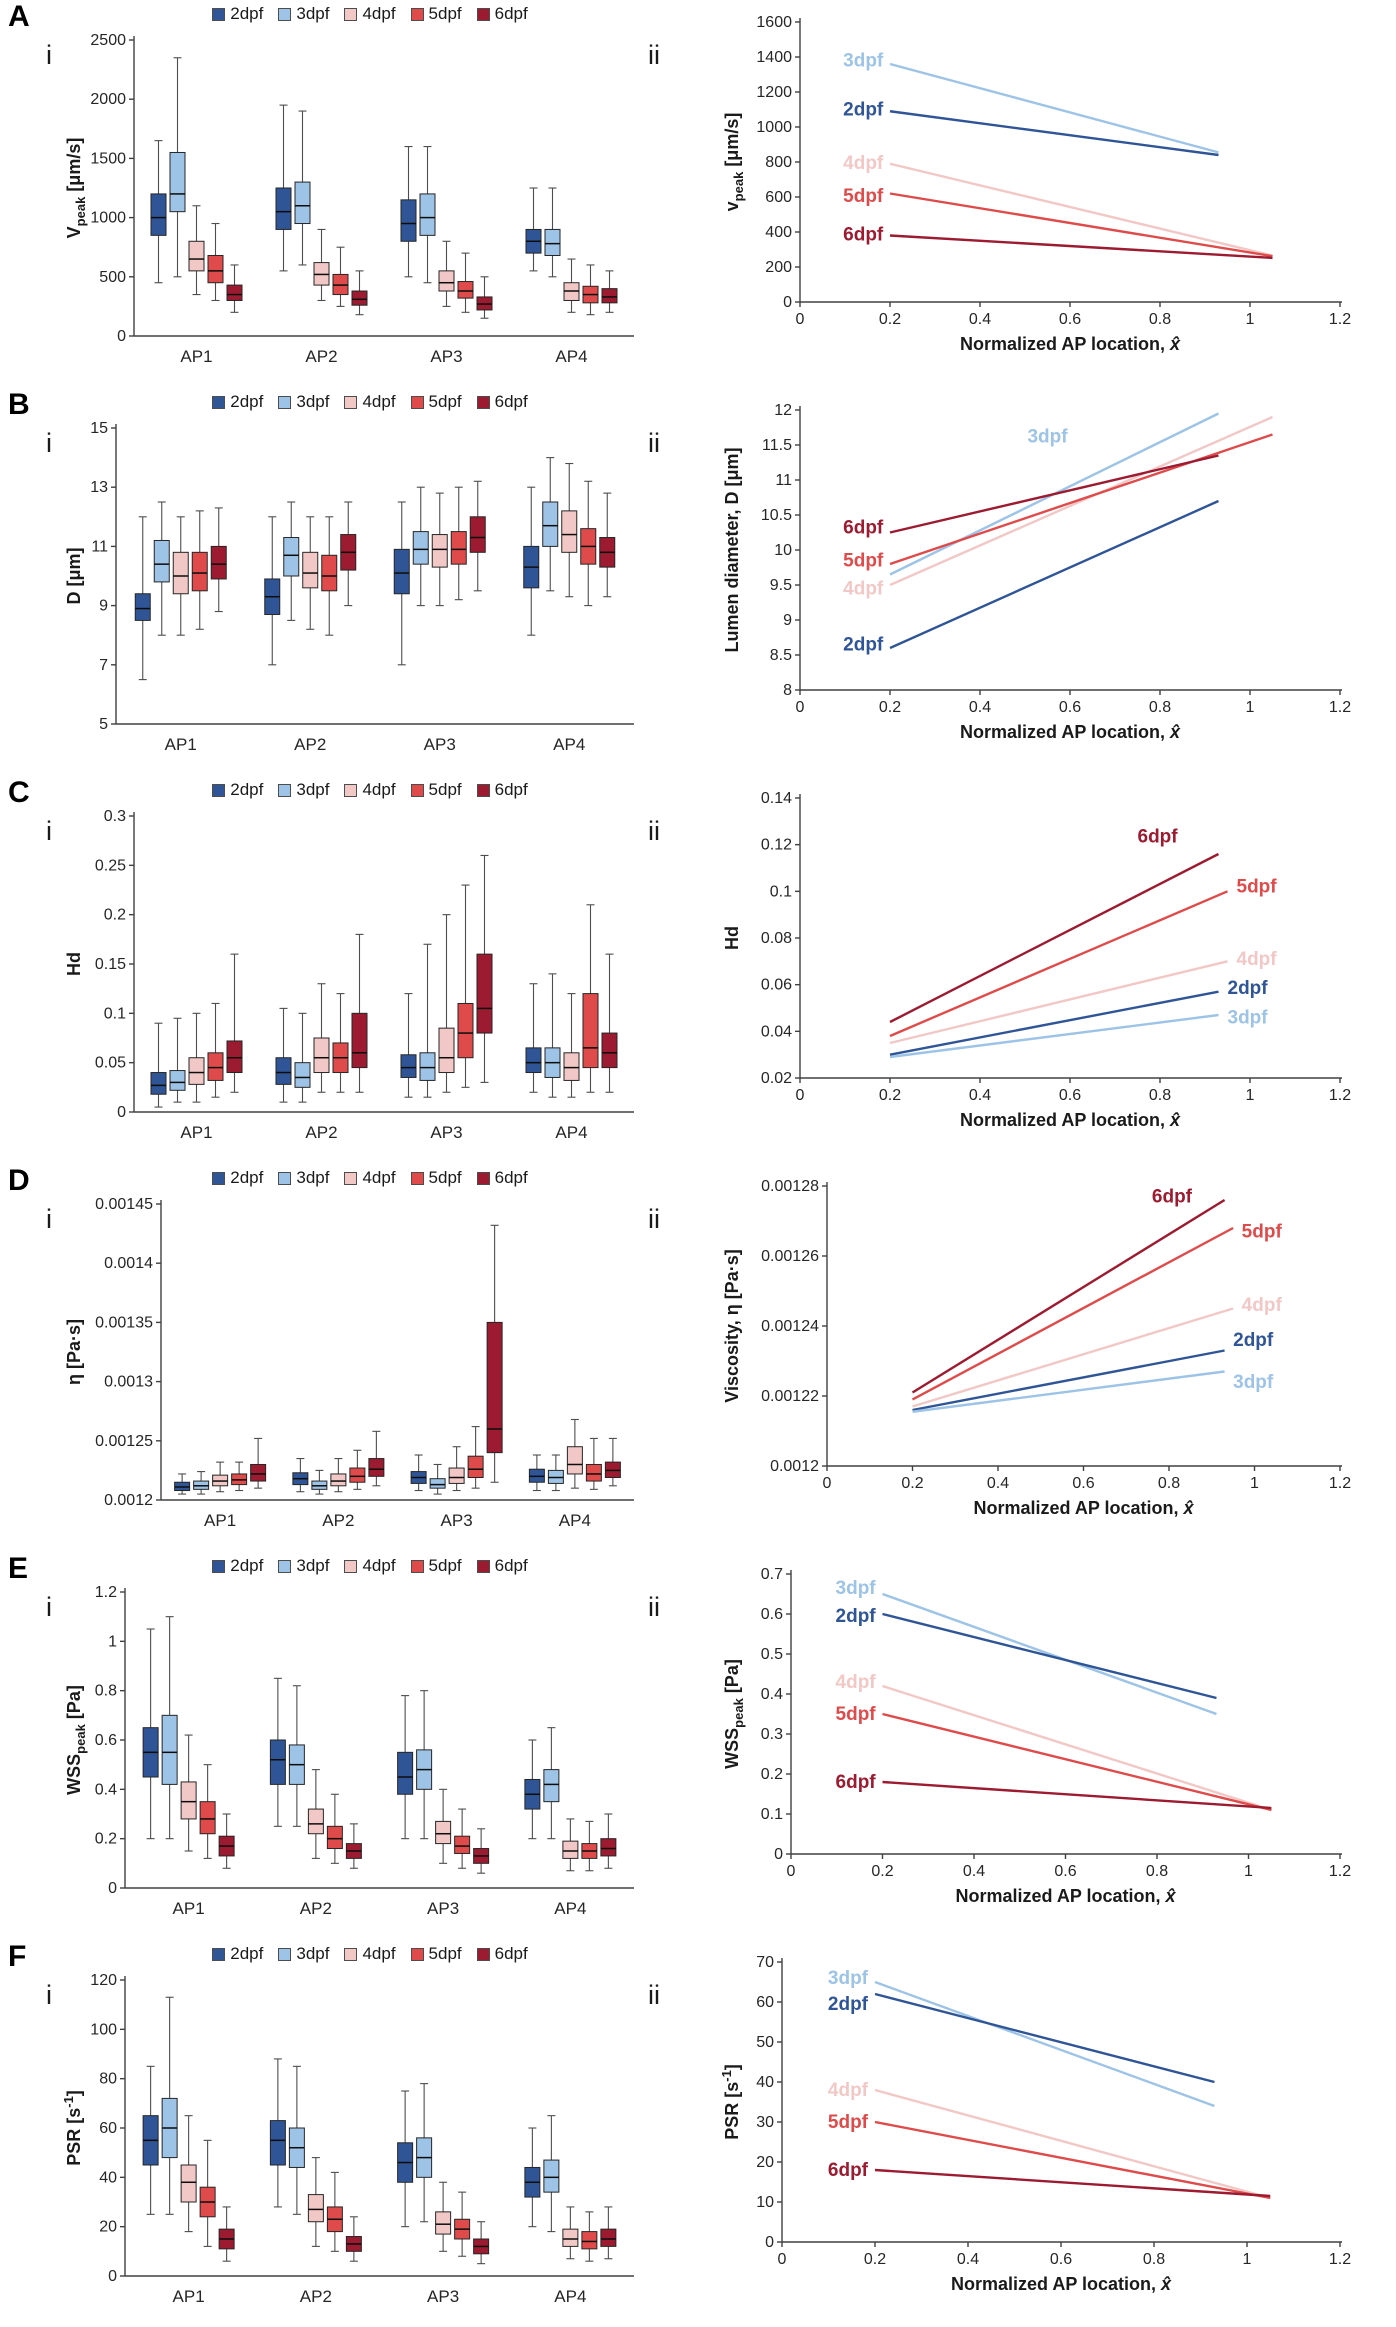  I want to click on box-plot-area: 0 0.05 0.1 0.15 0.2 0.25 0.3 AP1 AP2 AP3 AP4, so click(364, 975).